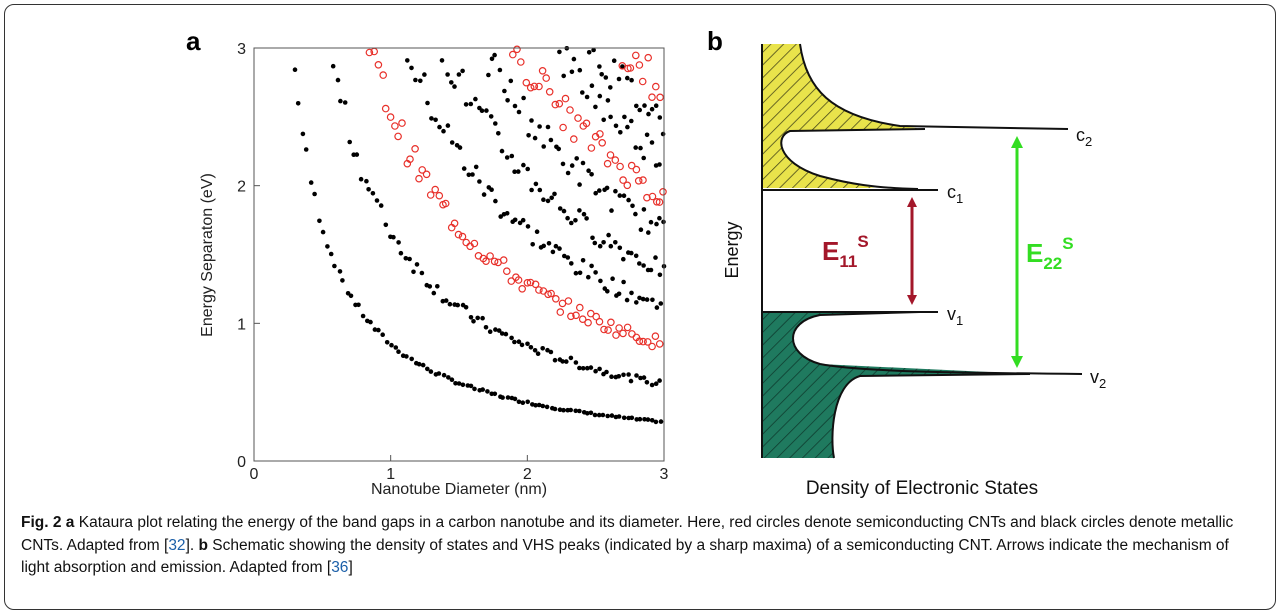 The image size is (1282, 615). I want to click on dos-curve-v1, so click(937, 343).